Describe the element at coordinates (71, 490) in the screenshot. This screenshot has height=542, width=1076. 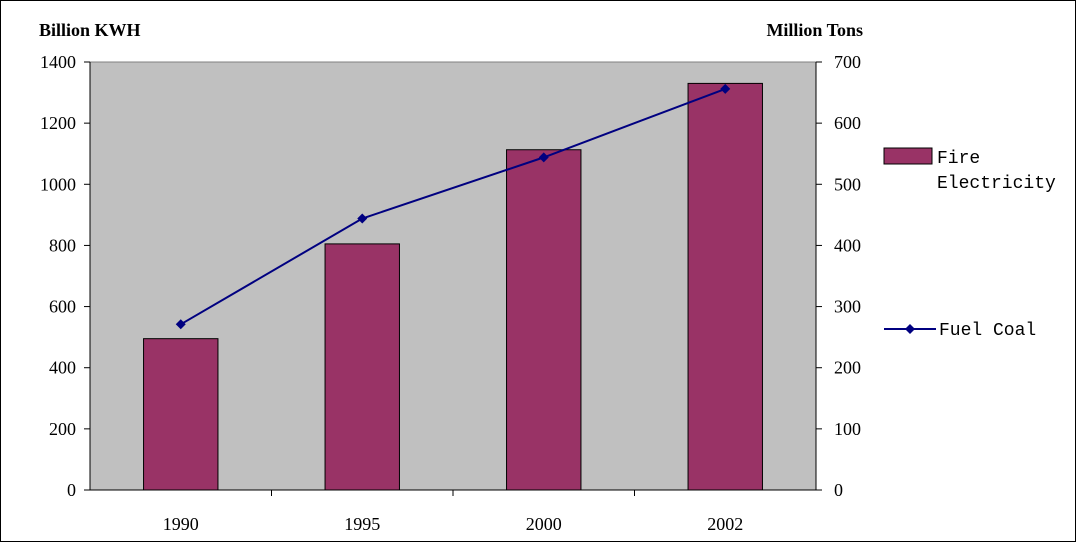
I see `left-tick-label: 0` at that location.